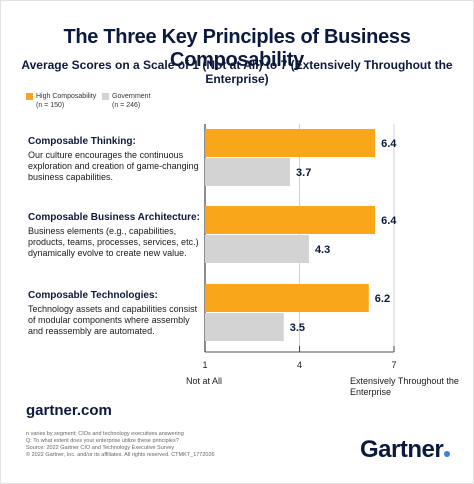 The image size is (474, 484). What do you see at coordinates (299, 365) in the screenshot?
I see `tick-label-4: 4` at bounding box center [299, 365].